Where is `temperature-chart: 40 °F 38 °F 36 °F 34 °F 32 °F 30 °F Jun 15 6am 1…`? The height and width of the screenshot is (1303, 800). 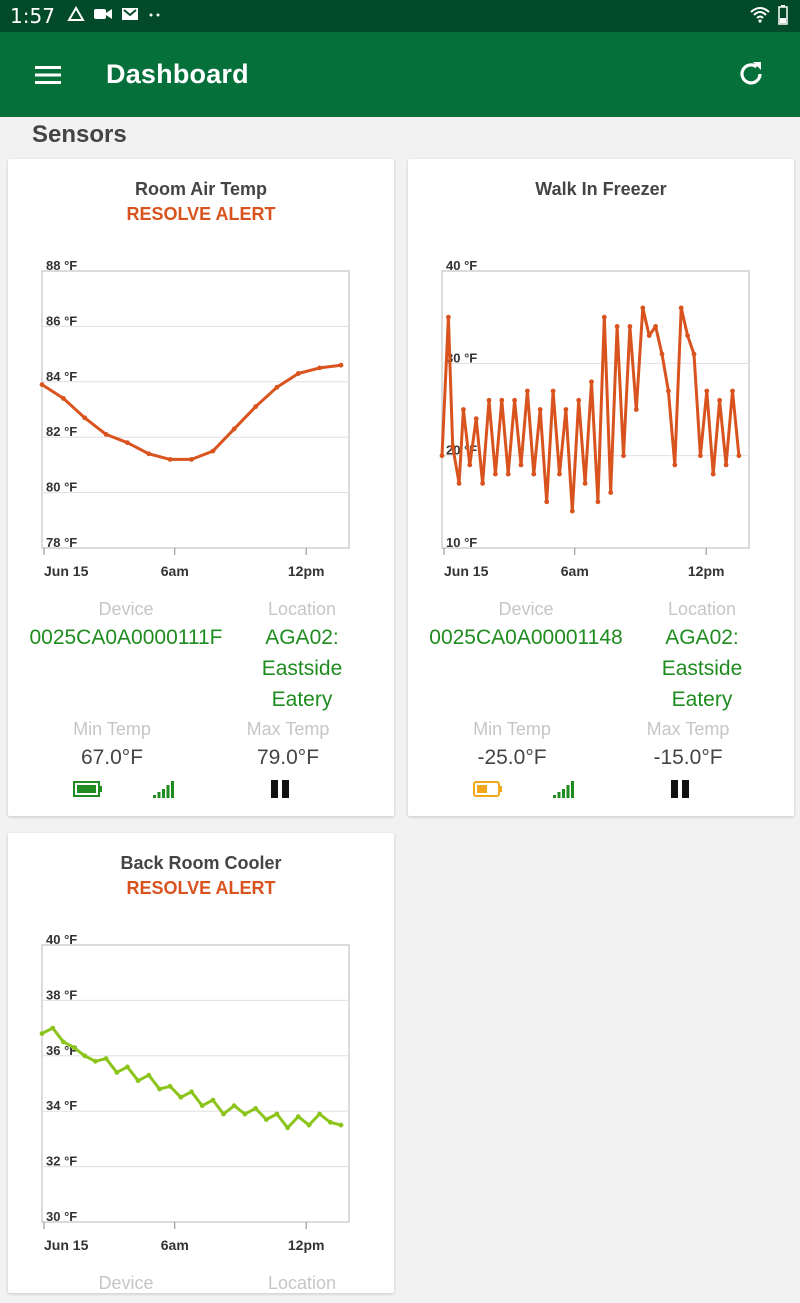 temperature-chart: 40 °F 38 °F 36 °F 34 °F 32 °F 30 °F Jun 15 6am 1… is located at coordinates (194, 1092).